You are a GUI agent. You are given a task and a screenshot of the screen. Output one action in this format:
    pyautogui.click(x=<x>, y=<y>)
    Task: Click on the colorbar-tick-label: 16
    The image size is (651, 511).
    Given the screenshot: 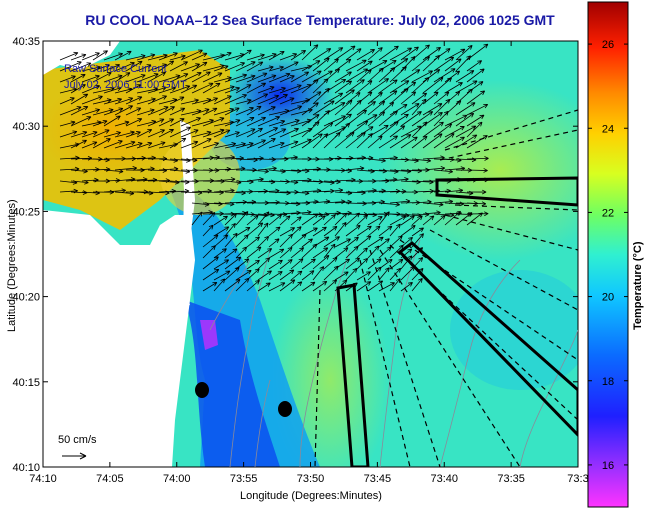 What is the action you would take?
    pyautogui.click(x=608, y=466)
    